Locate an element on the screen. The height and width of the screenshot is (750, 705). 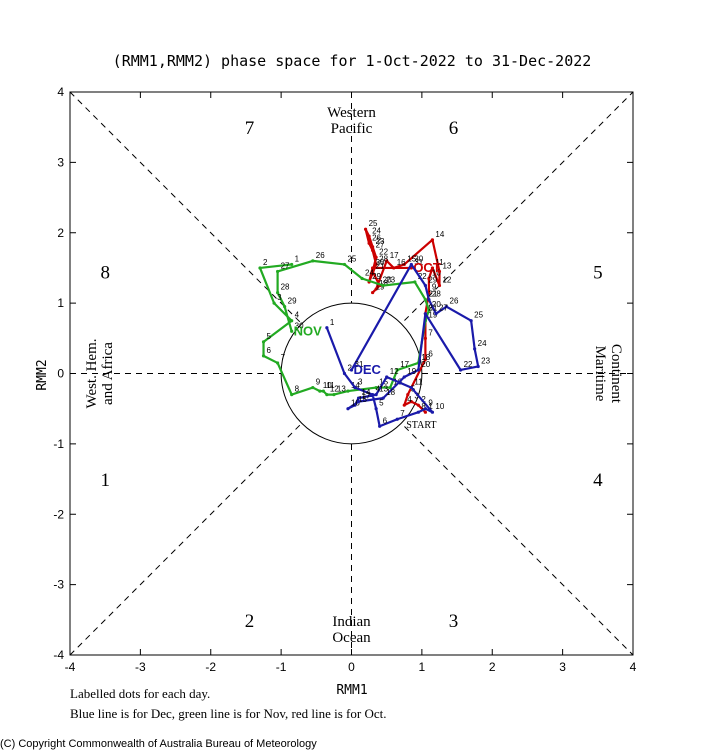
day-label: 4 is located at coordinates (378, 389).